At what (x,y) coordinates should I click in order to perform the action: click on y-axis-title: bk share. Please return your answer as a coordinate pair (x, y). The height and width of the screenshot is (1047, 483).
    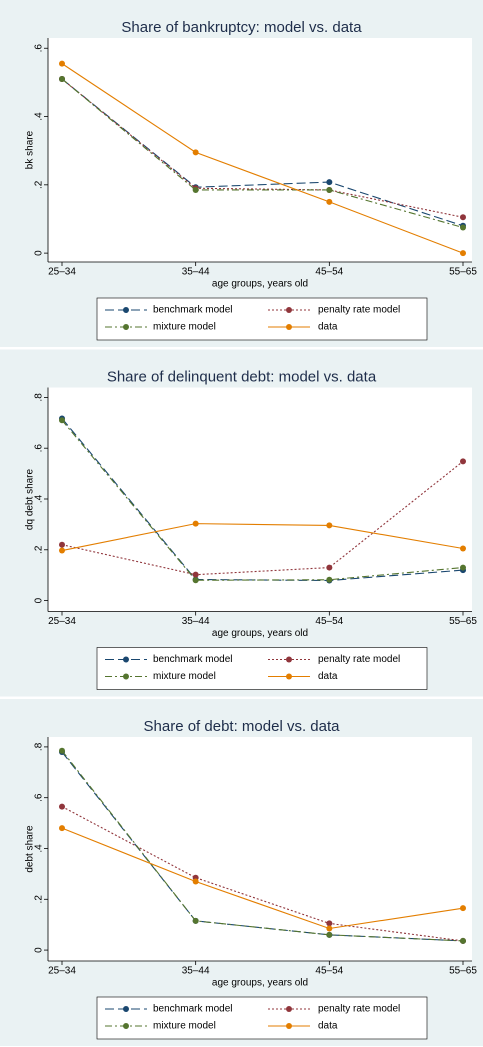
    Looking at the image, I should click on (30, 149).